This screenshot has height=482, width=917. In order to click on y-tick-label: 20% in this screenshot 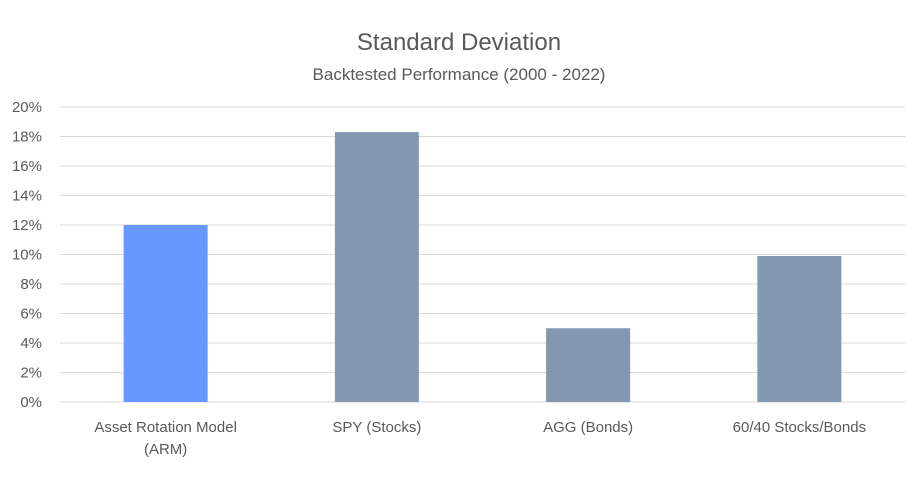, I will do `click(27, 107)`.